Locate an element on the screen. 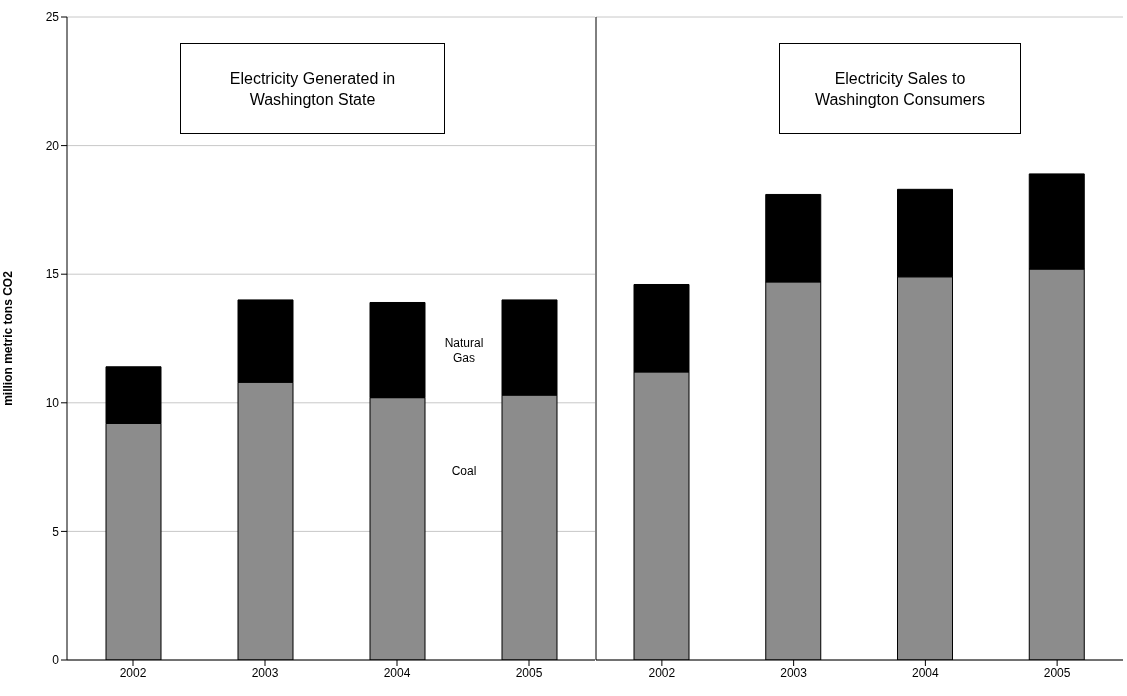 The image size is (1127, 696). y-tick-label: 15 is located at coordinates (52, 274).